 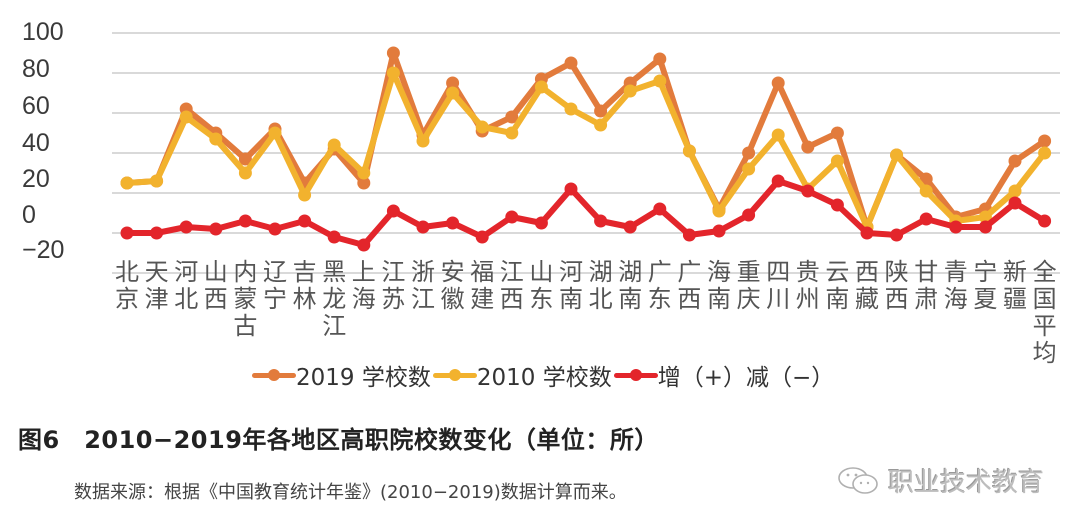 I want to click on x-category-label: 陕, so click(x=897, y=272).